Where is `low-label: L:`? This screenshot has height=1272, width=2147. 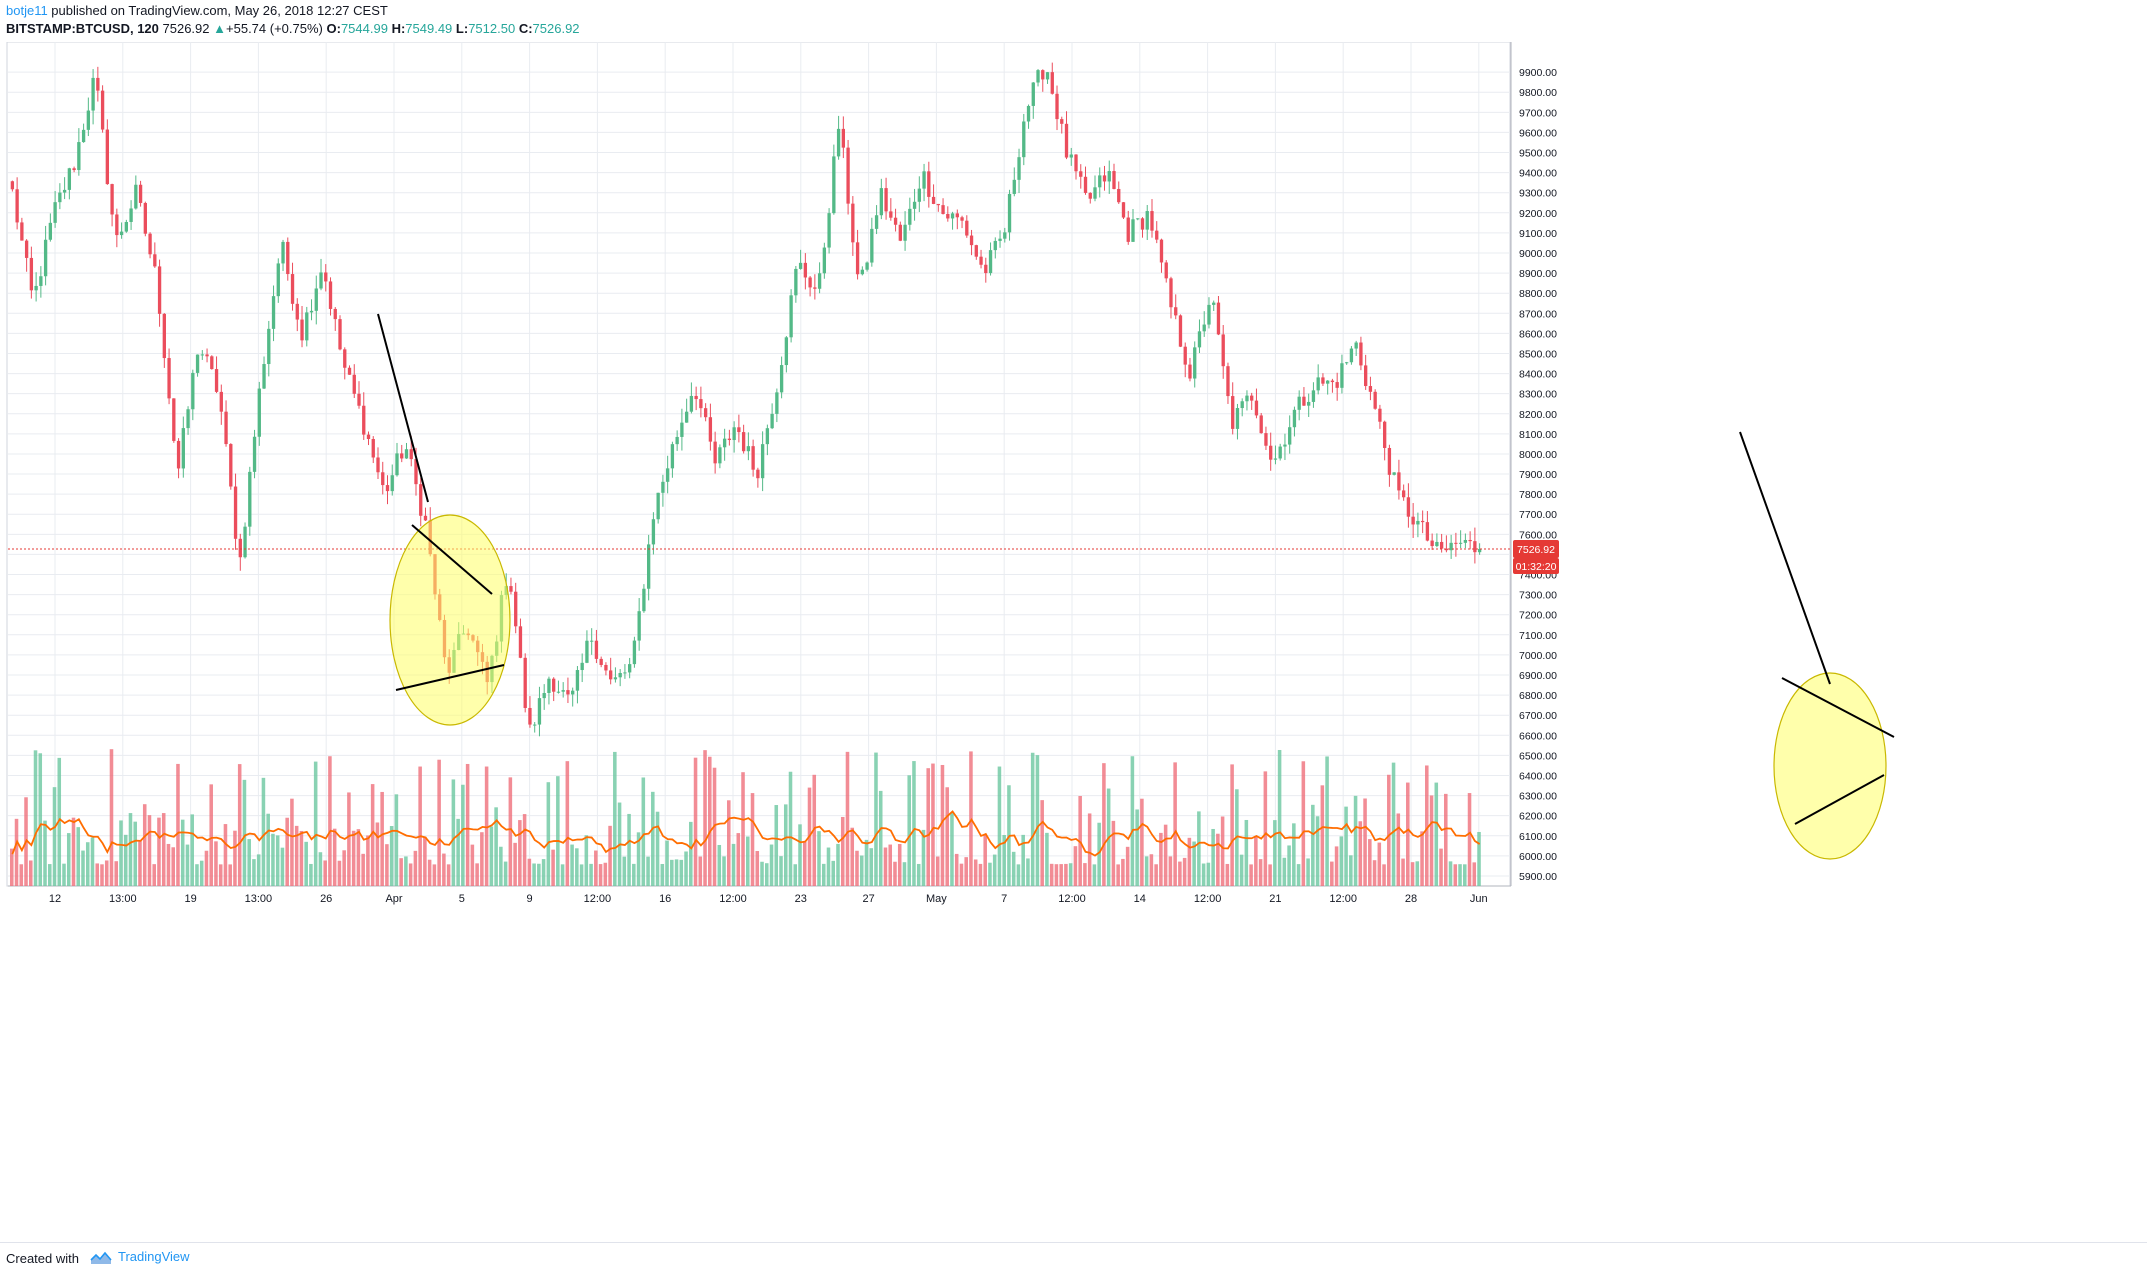 low-label: L: is located at coordinates (462, 28).